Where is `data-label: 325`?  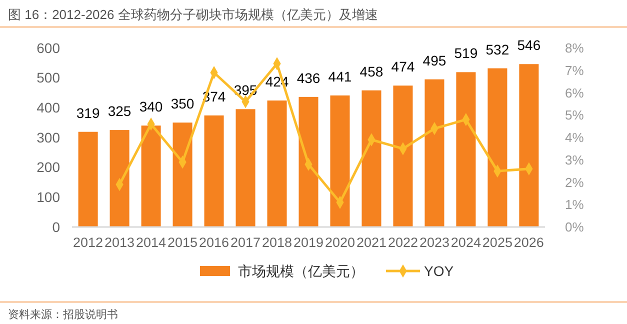 data-label: 325 is located at coordinates (120, 111).